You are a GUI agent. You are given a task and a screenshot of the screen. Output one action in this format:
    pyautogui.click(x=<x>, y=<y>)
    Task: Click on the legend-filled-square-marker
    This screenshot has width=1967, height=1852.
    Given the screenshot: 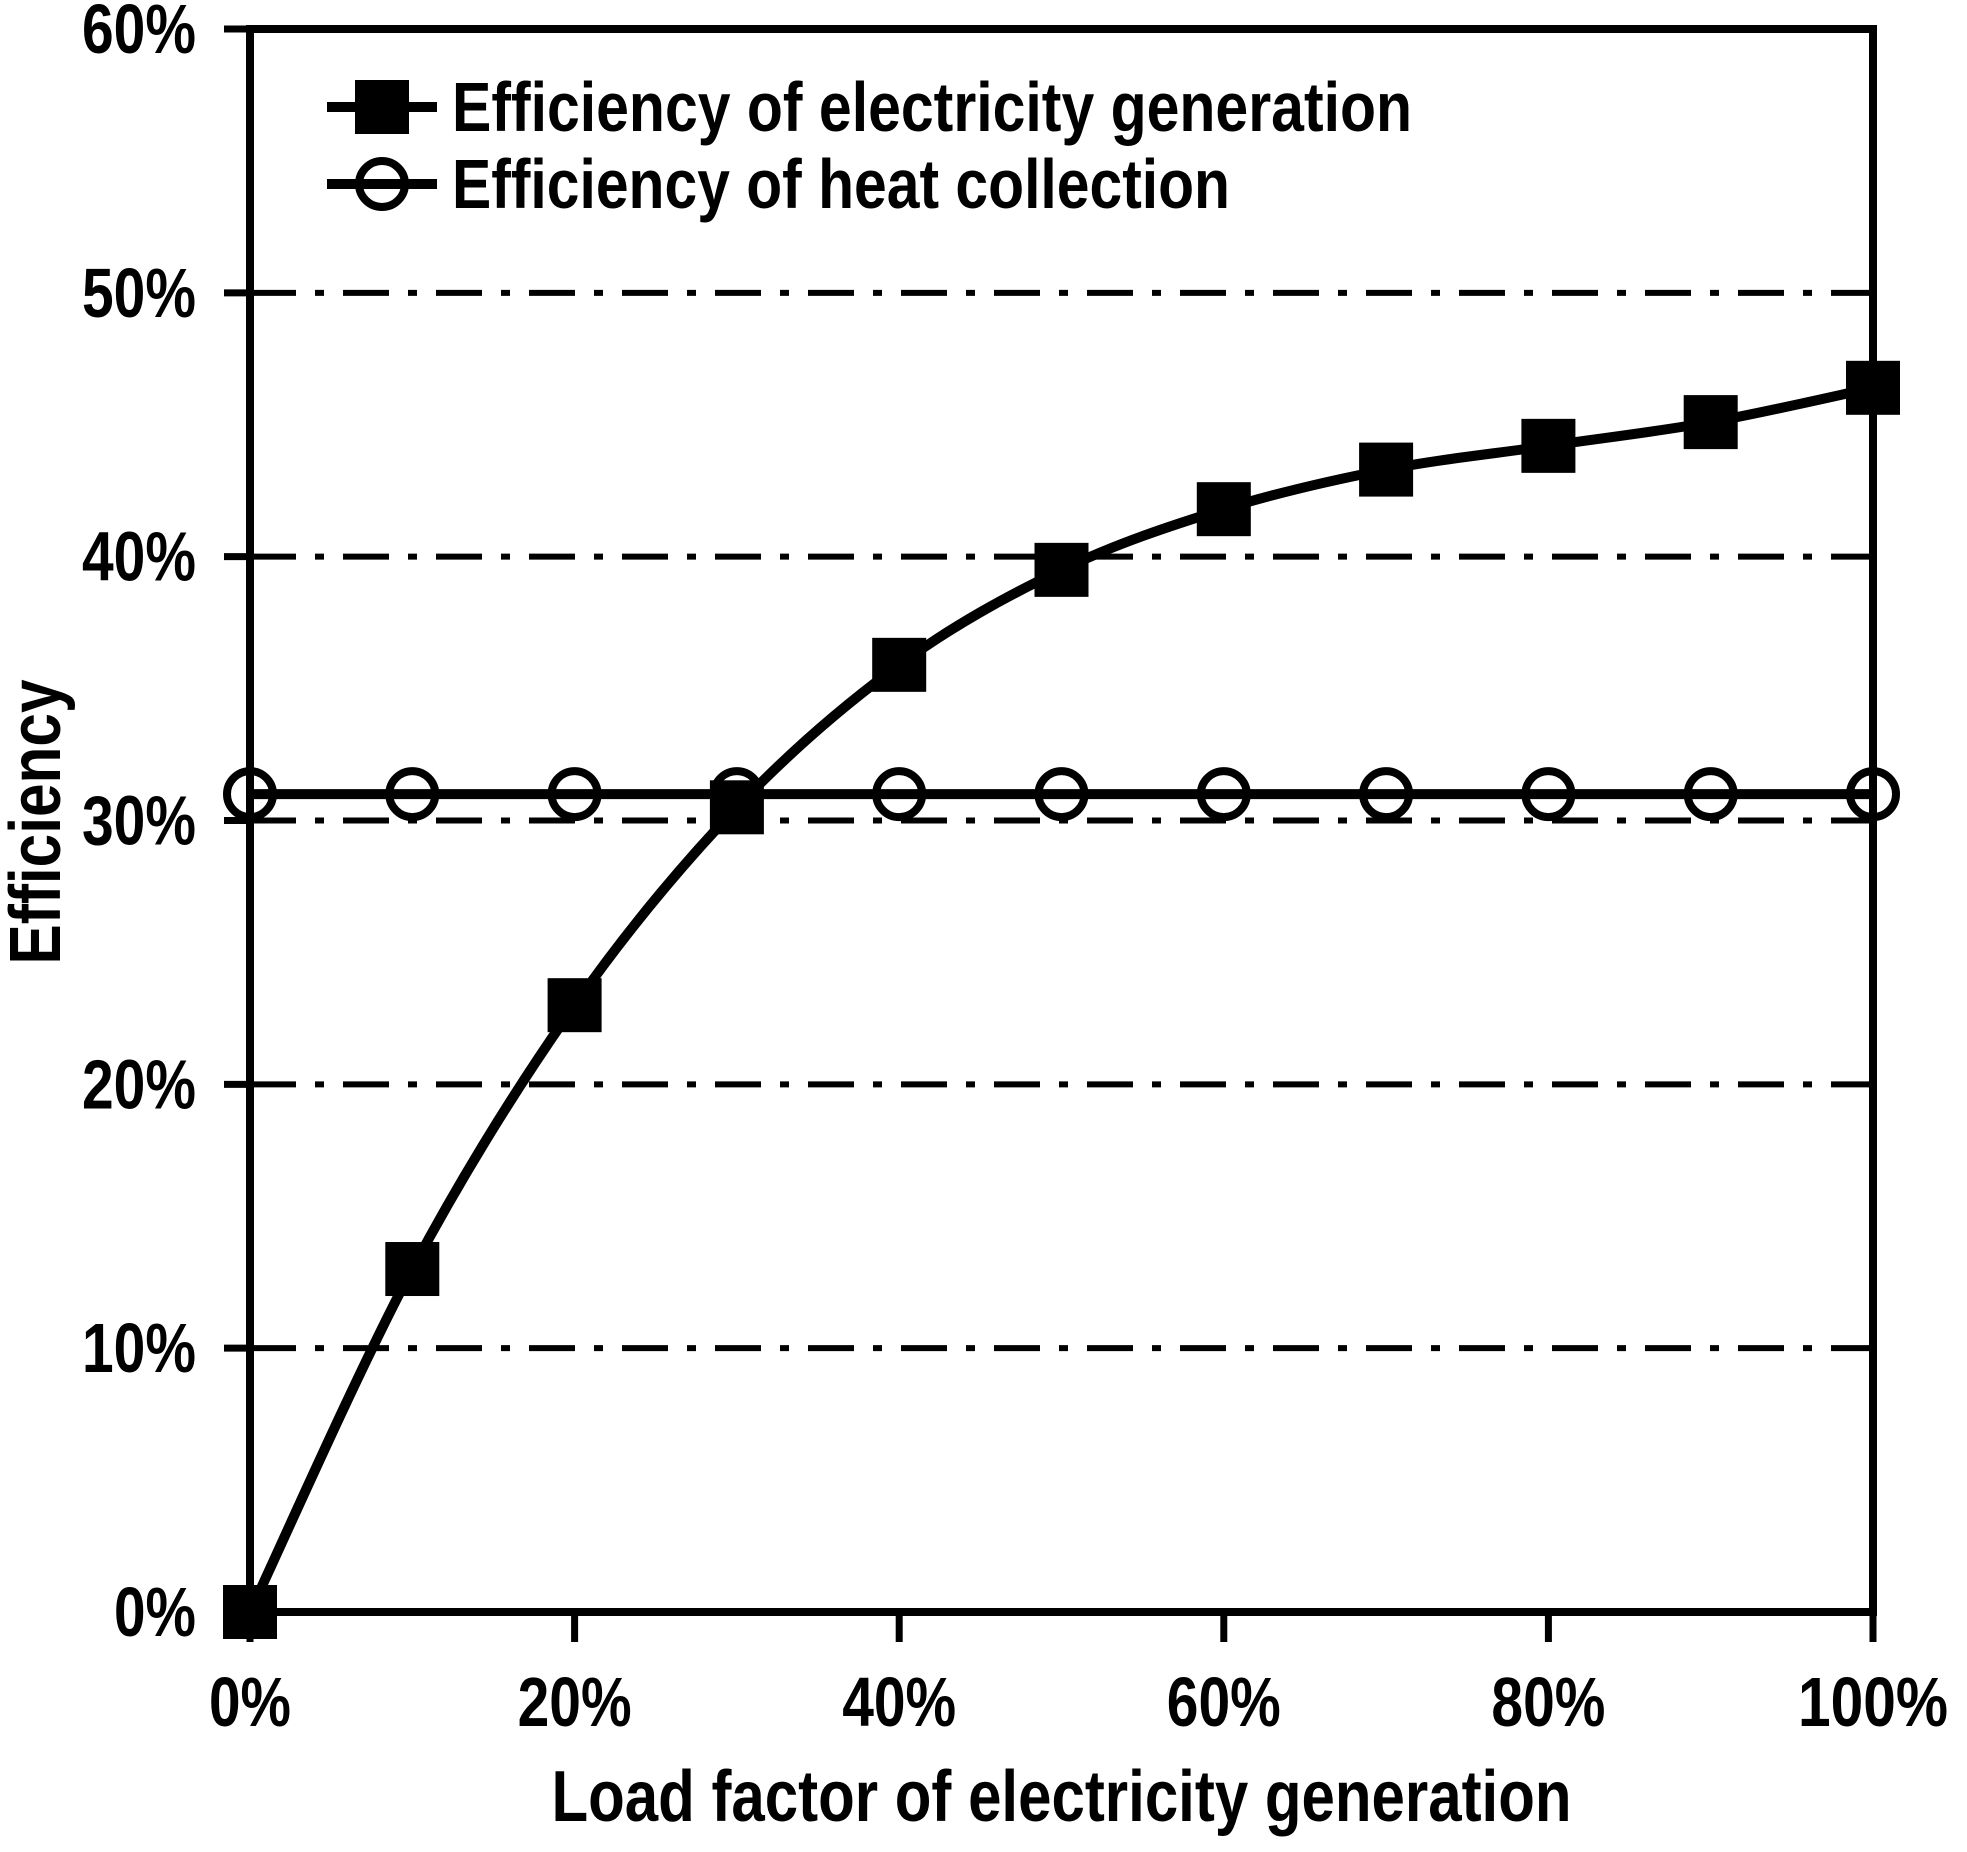 What is the action you would take?
    pyautogui.click(x=382, y=107)
    